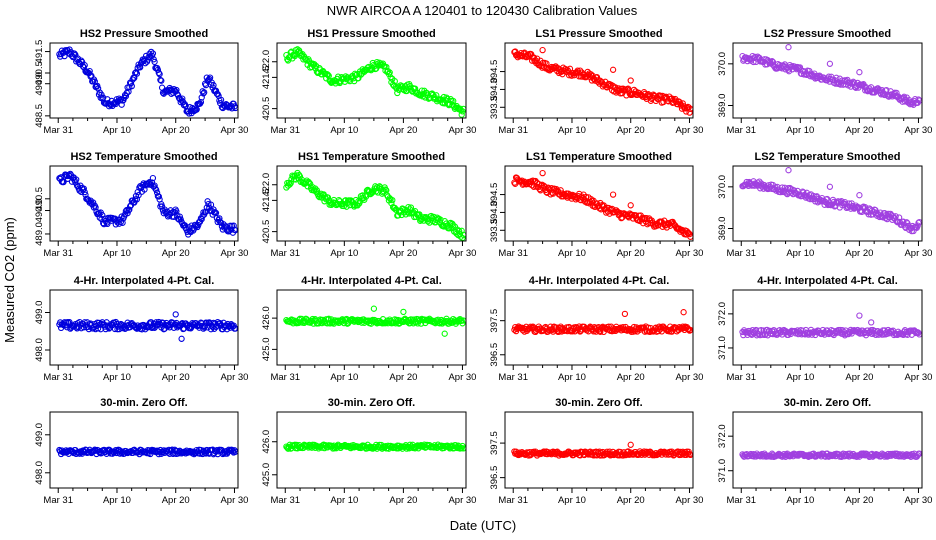  I want to click on y-axis-label: Measured CO2 (ppm), so click(9, 280).